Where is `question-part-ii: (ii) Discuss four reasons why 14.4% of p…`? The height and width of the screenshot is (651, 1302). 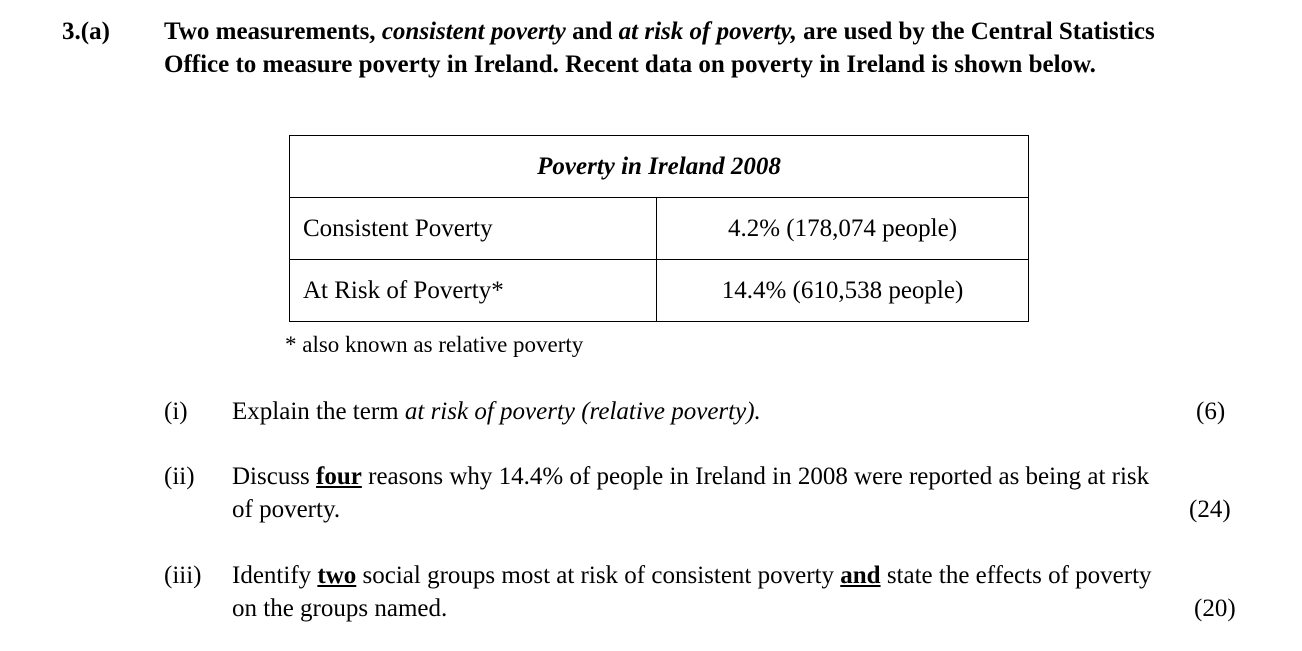 question-part-ii: (ii) Discuss four reasons why 14.4% of p… is located at coordinates (709, 494).